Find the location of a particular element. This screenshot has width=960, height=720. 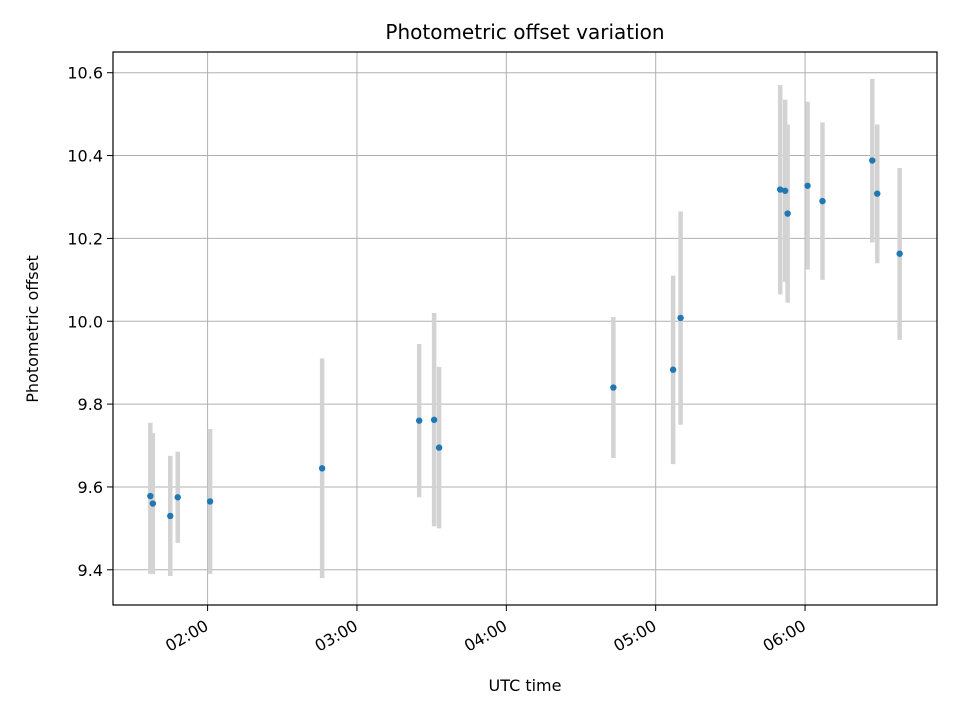

x-tick-label: 06:00 is located at coordinates (784, 636).